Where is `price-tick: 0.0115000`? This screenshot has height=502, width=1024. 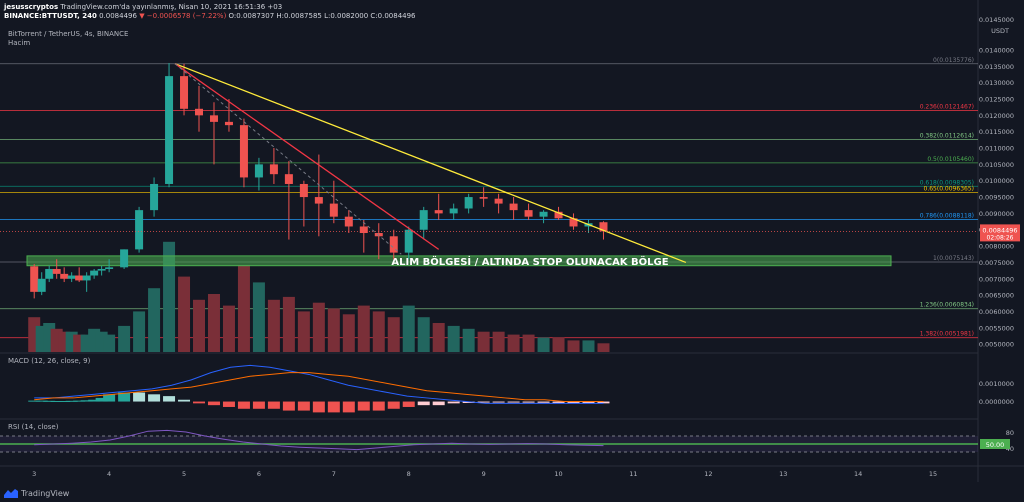
price-tick: 0.0115000 is located at coordinates (996, 132).